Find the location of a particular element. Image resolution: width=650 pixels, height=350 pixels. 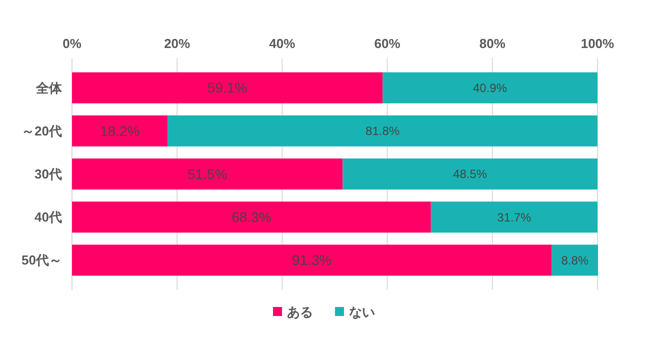

data-label: 8.8% is located at coordinates (575, 260).